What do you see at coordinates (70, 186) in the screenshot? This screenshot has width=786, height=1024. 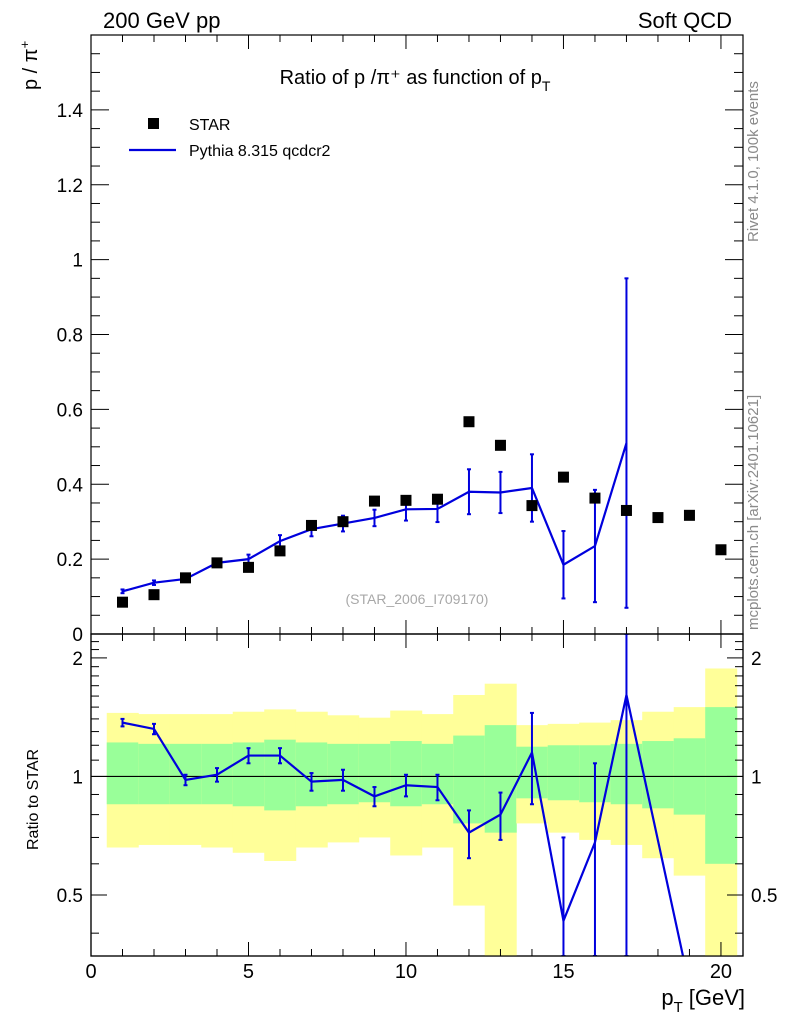 I see `y-tick-label-1.2: 1.2` at bounding box center [70, 186].